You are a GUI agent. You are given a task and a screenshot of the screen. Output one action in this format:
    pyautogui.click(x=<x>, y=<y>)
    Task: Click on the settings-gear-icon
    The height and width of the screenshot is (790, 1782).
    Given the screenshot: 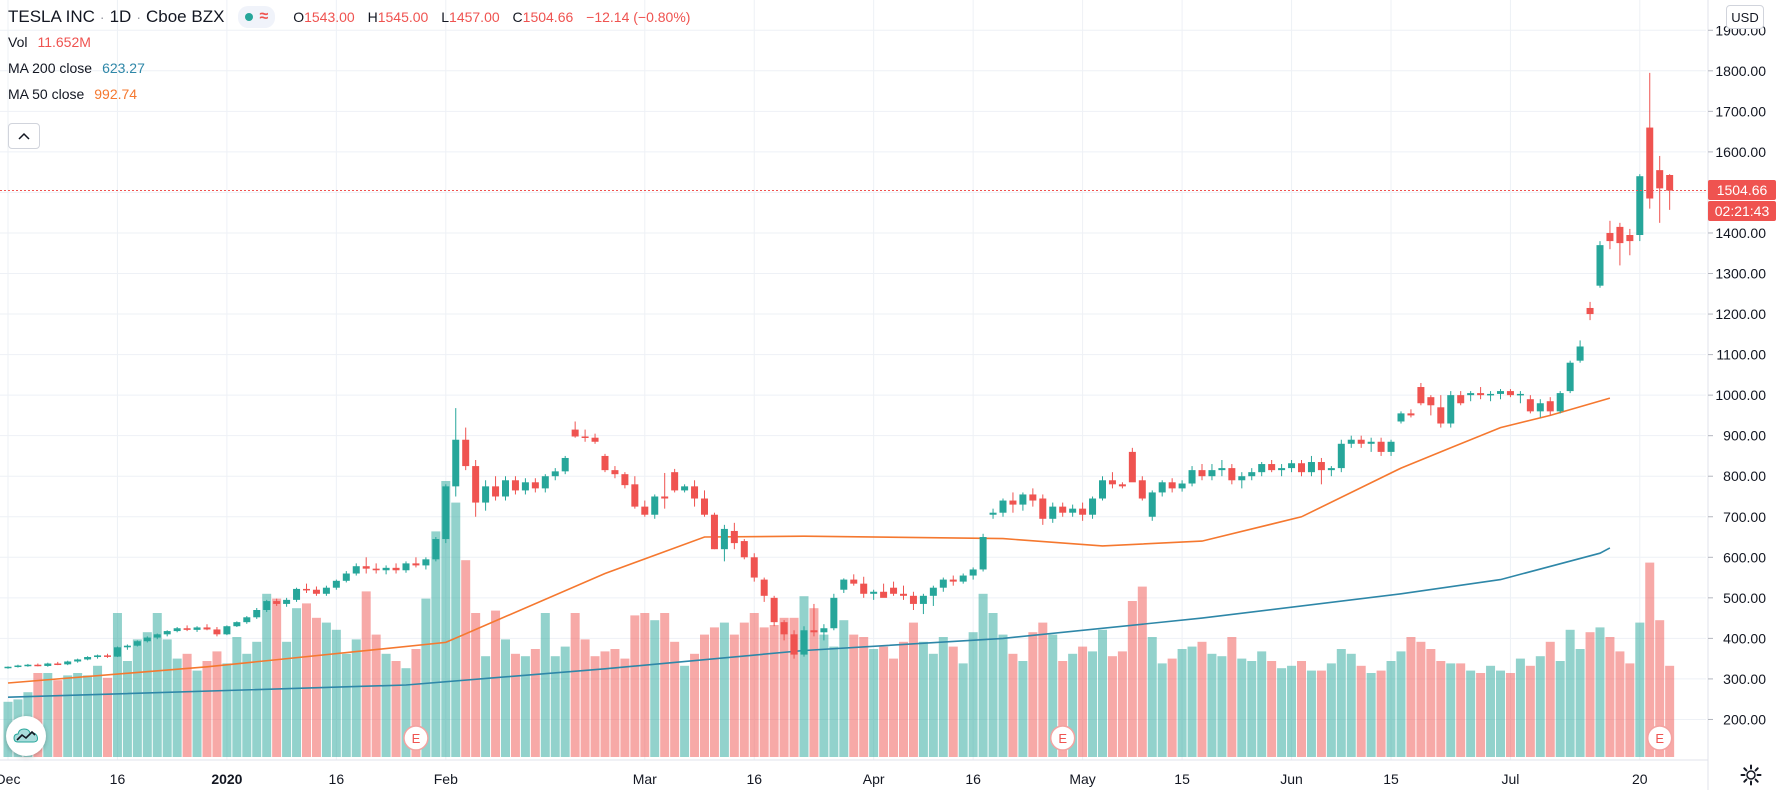 What is the action you would take?
    pyautogui.click(x=1751, y=775)
    